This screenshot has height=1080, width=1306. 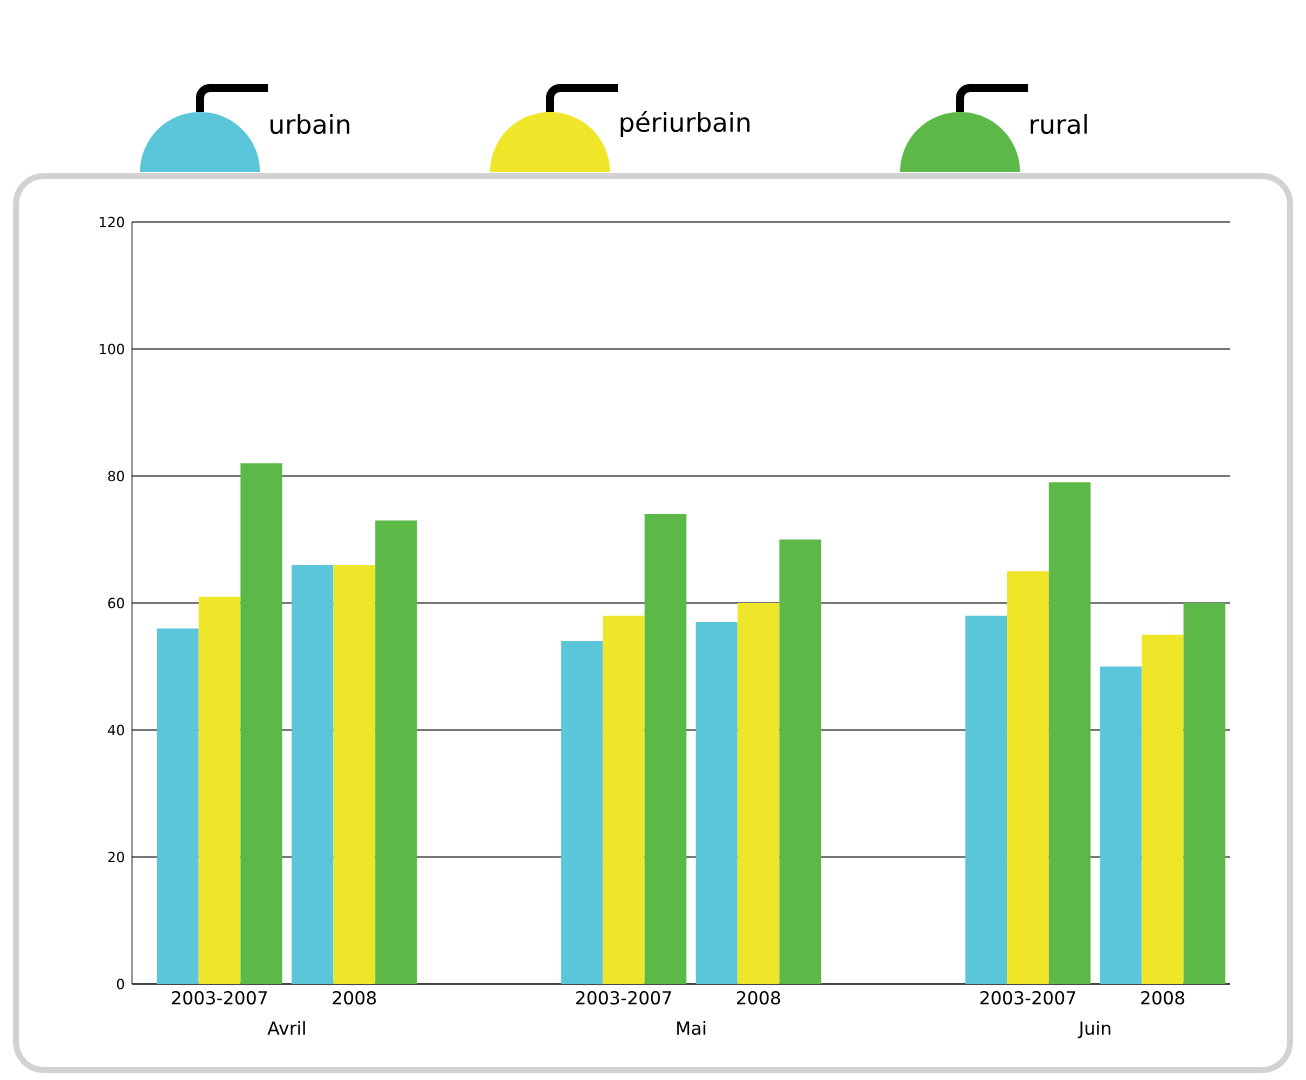 What do you see at coordinates (685, 124) in the screenshot?
I see `legend-label: périurbain` at bounding box center [685, 124].